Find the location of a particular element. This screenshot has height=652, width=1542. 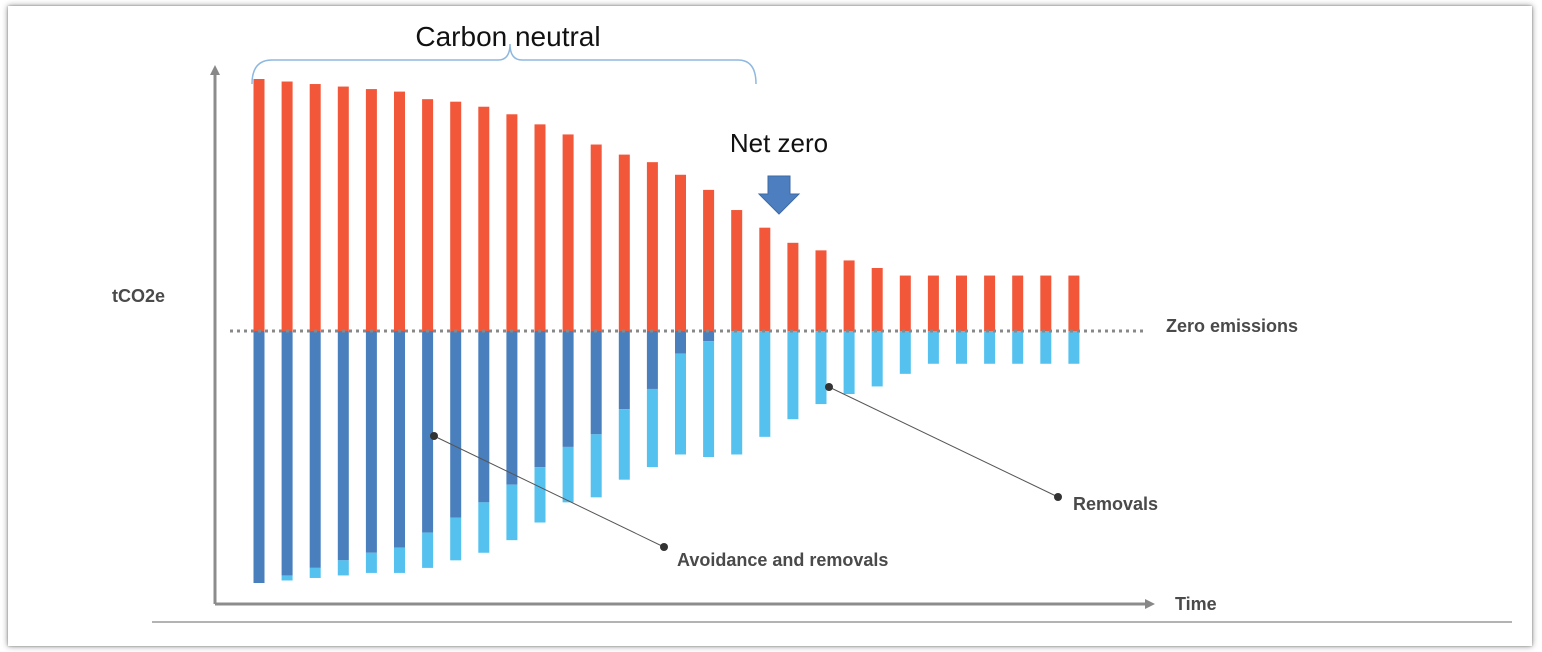

y-axis-label: tCO2e is located at coordinates (138, 296).